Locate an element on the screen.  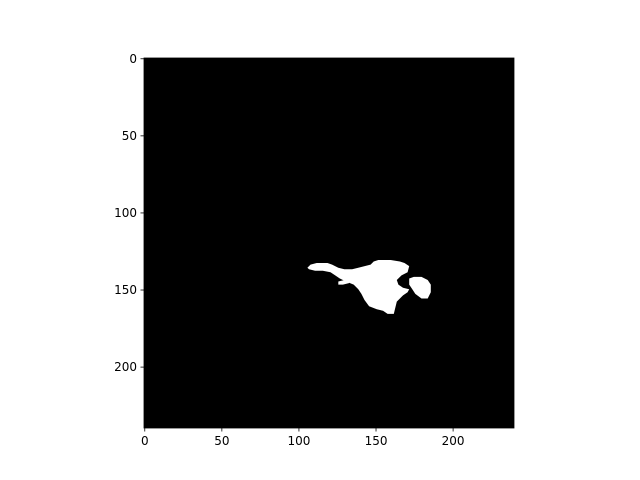
y-tick-label: 100 is located at coordinates (125, 213).